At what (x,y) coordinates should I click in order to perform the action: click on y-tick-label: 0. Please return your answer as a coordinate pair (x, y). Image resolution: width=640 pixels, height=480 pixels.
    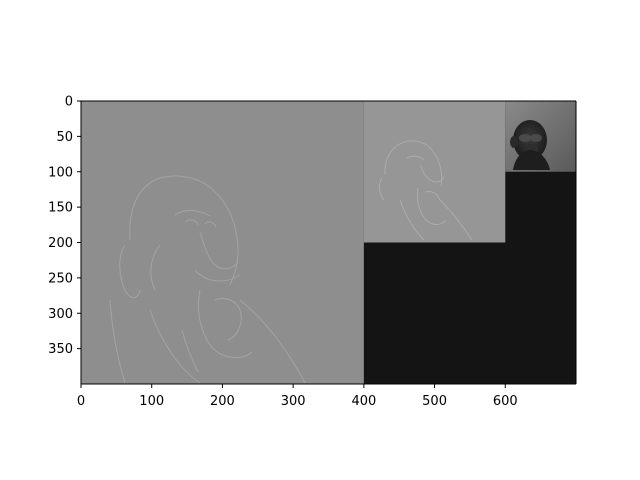
    Looking at the image, I should click on (69, 102).